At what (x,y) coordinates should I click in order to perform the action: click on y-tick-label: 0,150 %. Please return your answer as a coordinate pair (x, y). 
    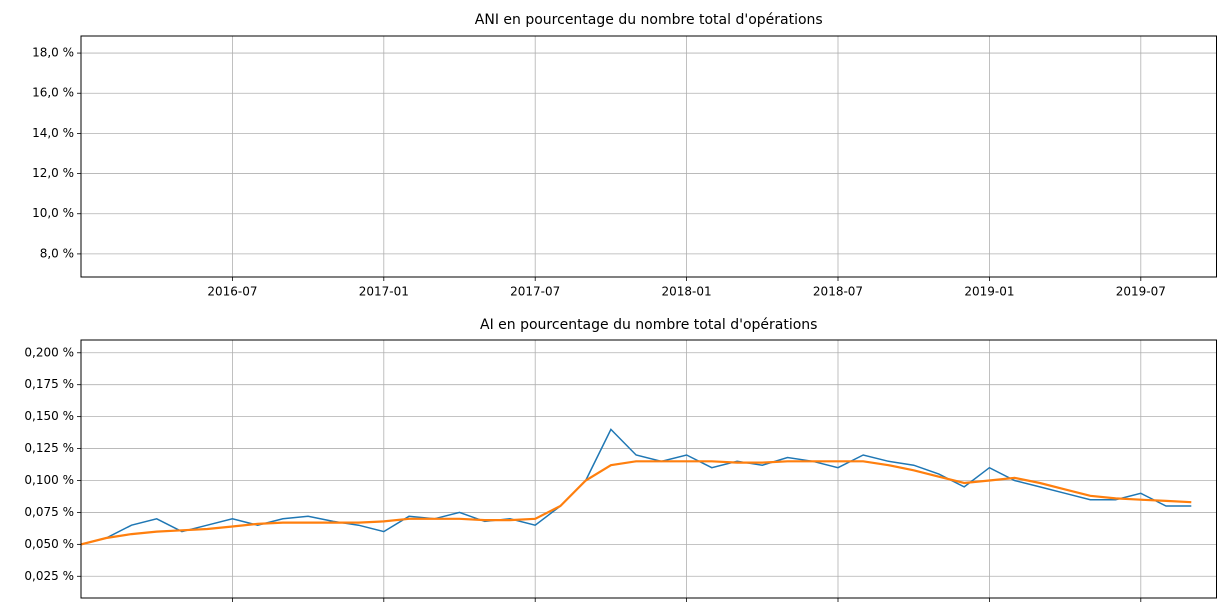
    Looking at the image, I should click on (49, 416).